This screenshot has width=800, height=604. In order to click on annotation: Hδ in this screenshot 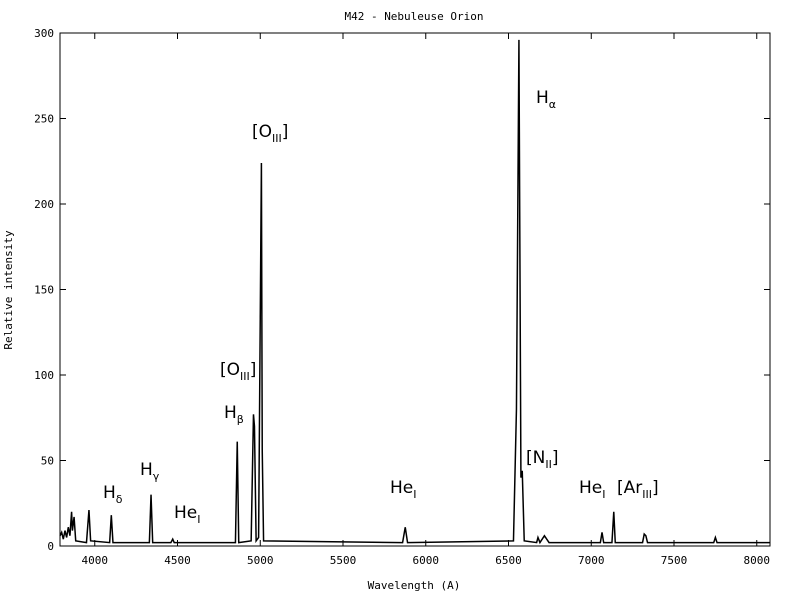, I will do `click(113, 494)`.